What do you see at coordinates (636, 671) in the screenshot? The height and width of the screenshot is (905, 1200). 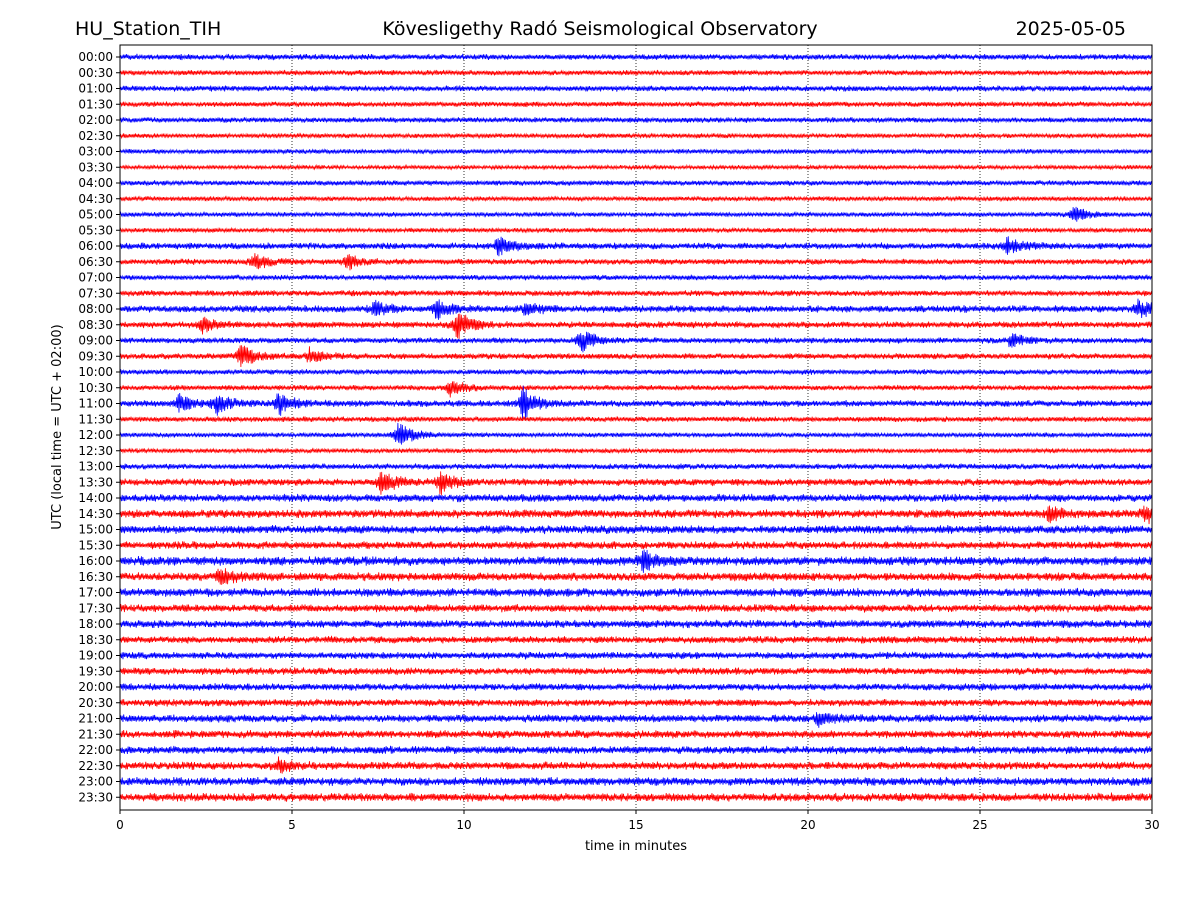 I see `trace-1930` at bounding box center [636, 671].